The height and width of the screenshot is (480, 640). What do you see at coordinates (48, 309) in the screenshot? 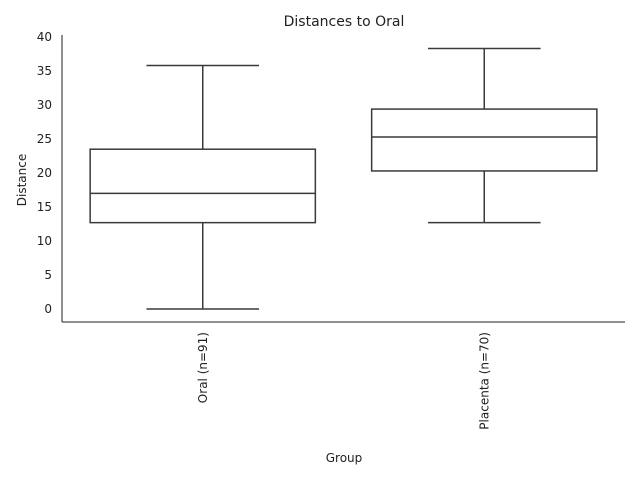
I see `y-tick-label: 0` at bounding box center [48, 309].